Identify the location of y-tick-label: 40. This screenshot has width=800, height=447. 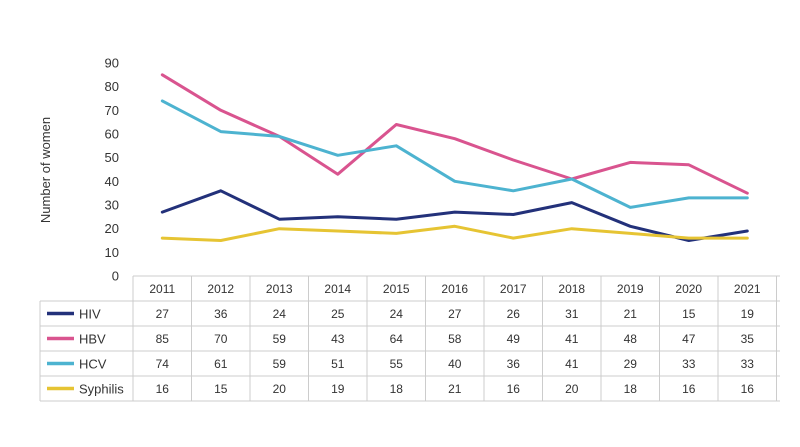
(112, 181).